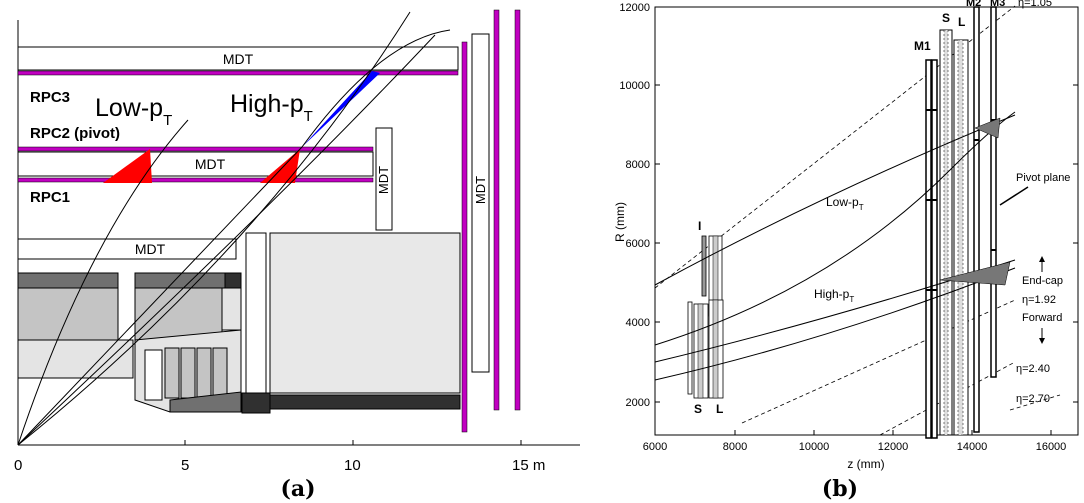  What do you see at coordinates (1014, 196) in the screenshot?
I see `pivot-plane-arrow` at bounding box center [1014, 196].